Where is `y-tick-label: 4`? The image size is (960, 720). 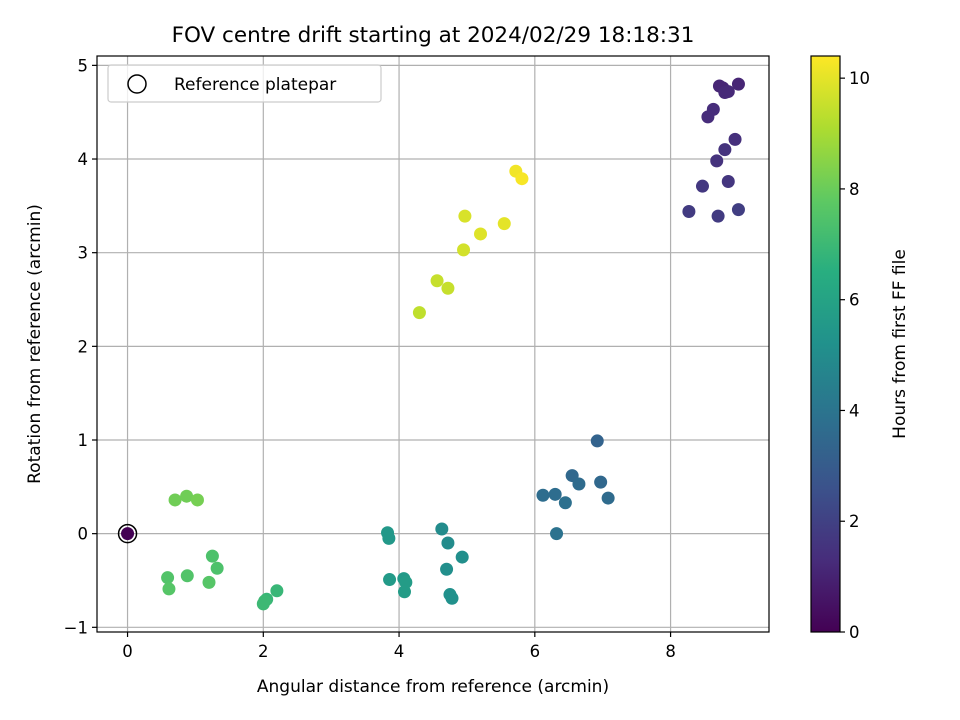
y-tick-label: 4 is located at coordinates (83, 159).